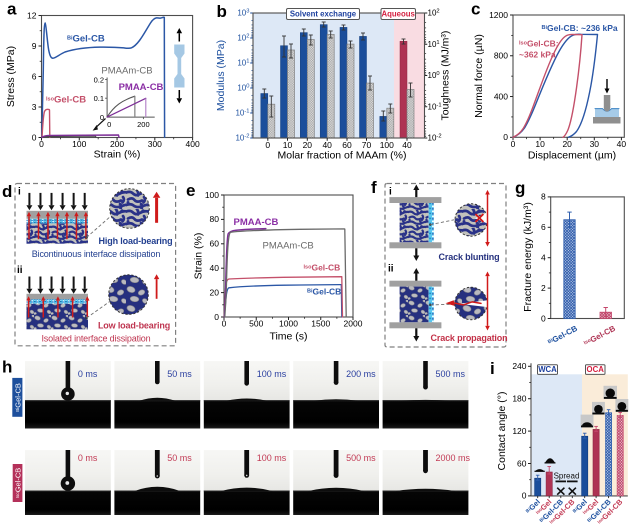  What do you see at coordinates (367, 145) in the screenshot?
I see `svg-text: 70` at bounding box center [367, 145].